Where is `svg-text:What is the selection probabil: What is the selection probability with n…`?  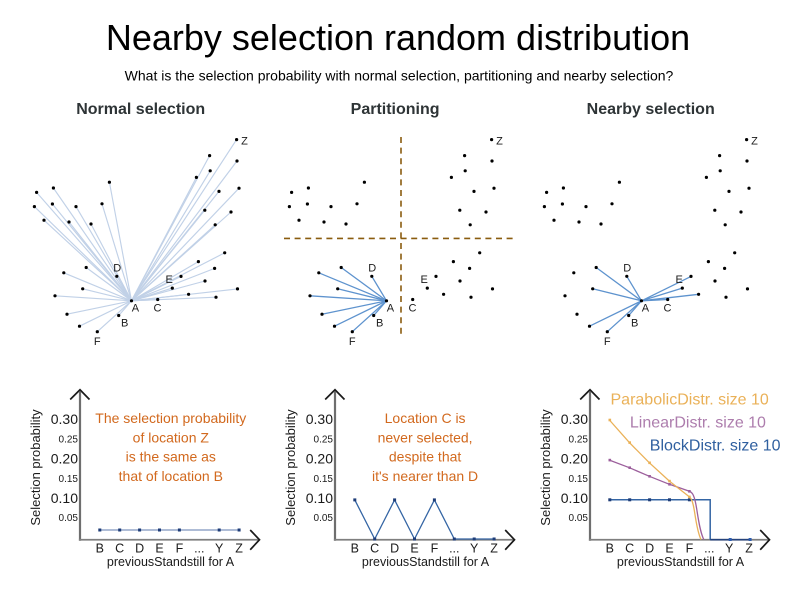 svg-text:What is the selection probabil: What is the selection probability with n… is located at coordinates (399, 76).